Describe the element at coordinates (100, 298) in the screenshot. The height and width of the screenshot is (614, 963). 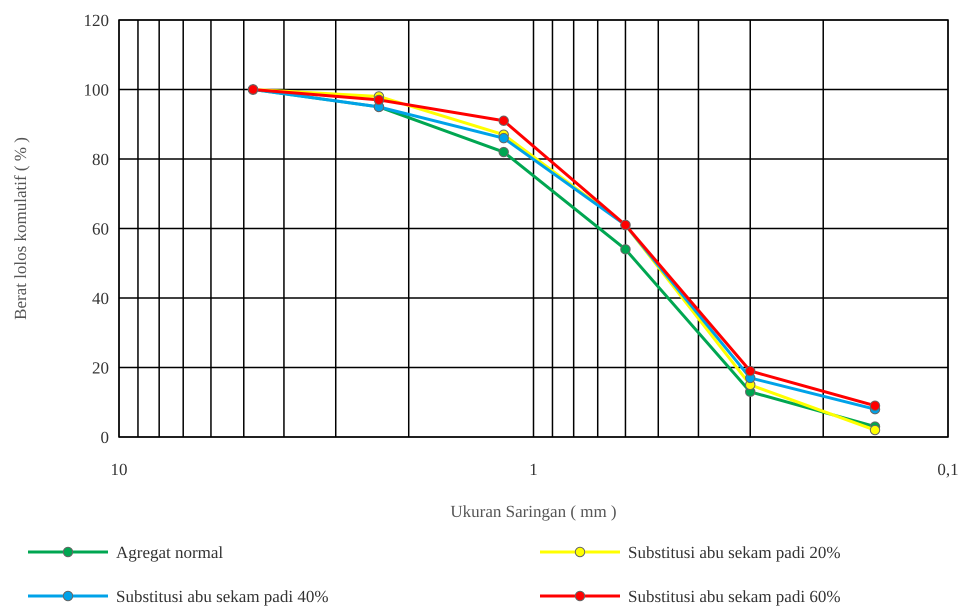
I see `y-tick-label: 40` at that location.